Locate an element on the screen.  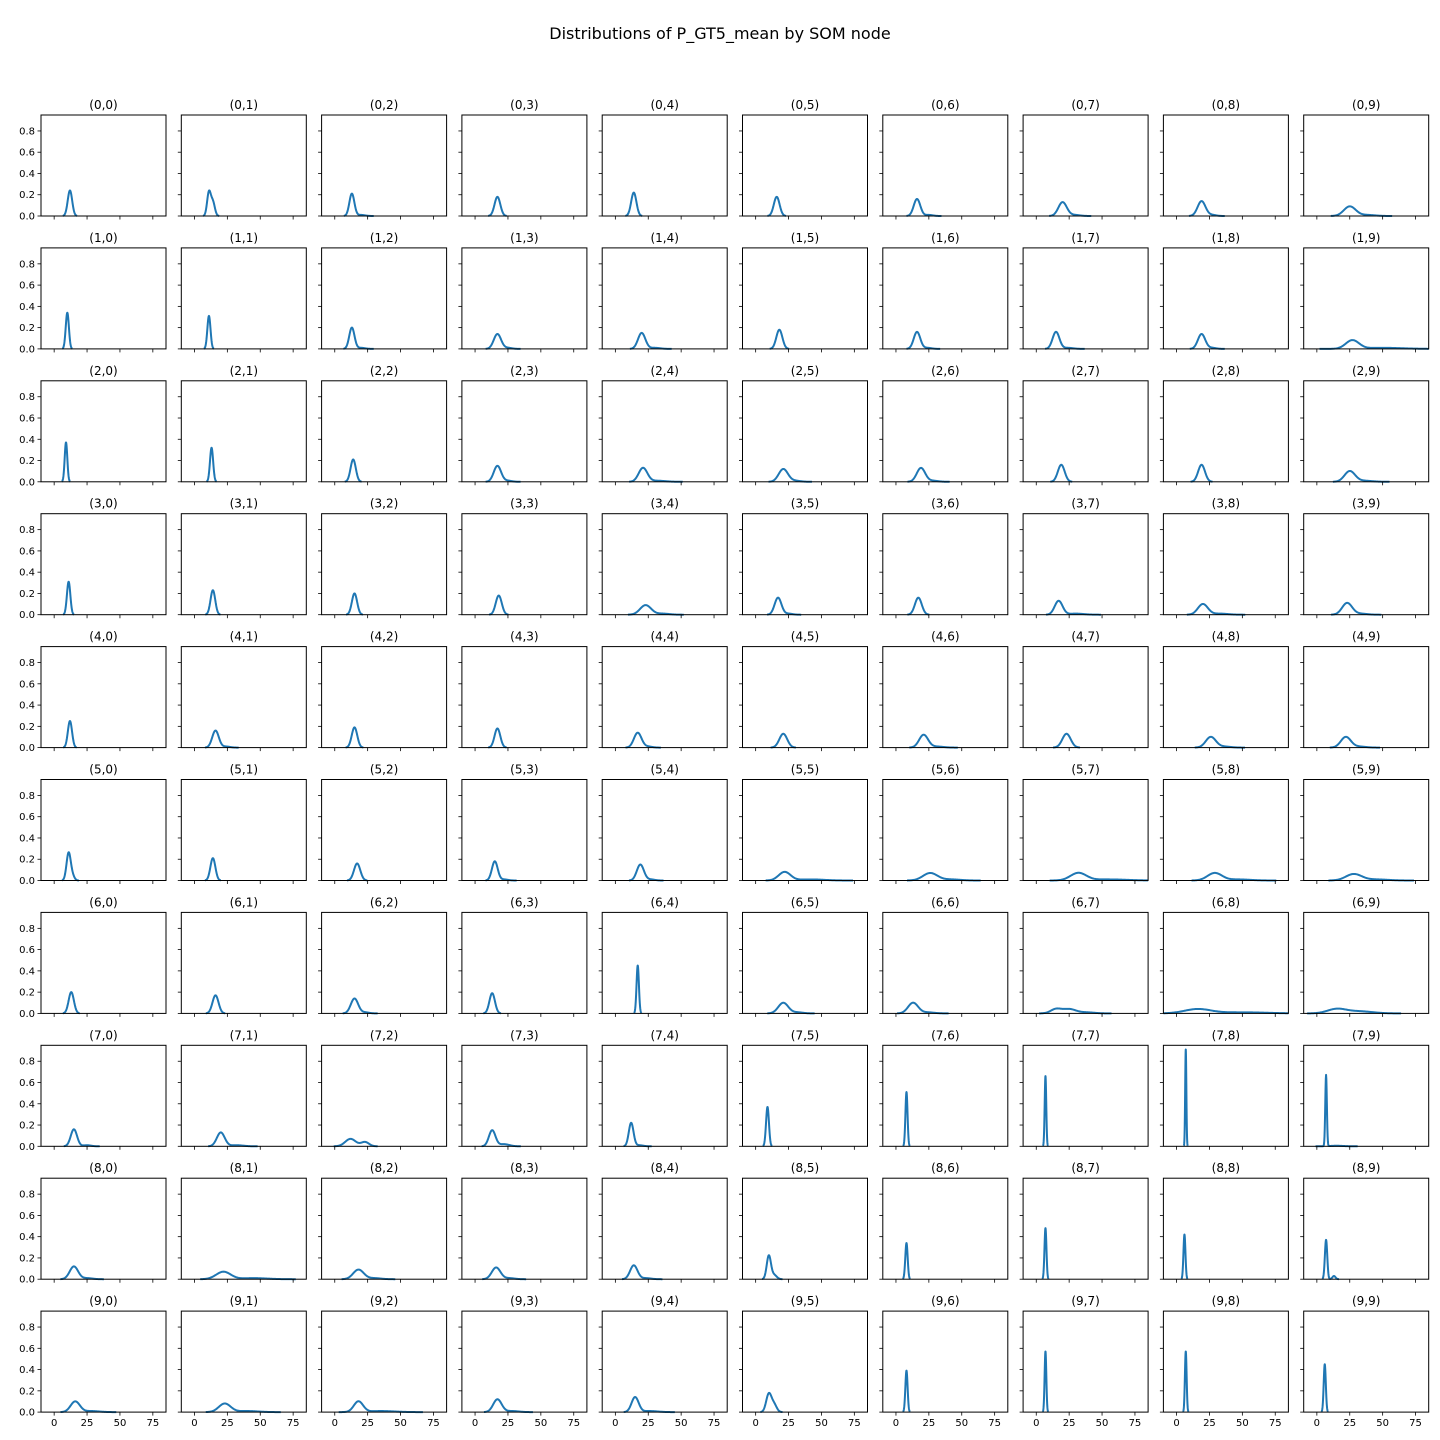
panel: (4,3) is located at coordinates (523, 691).